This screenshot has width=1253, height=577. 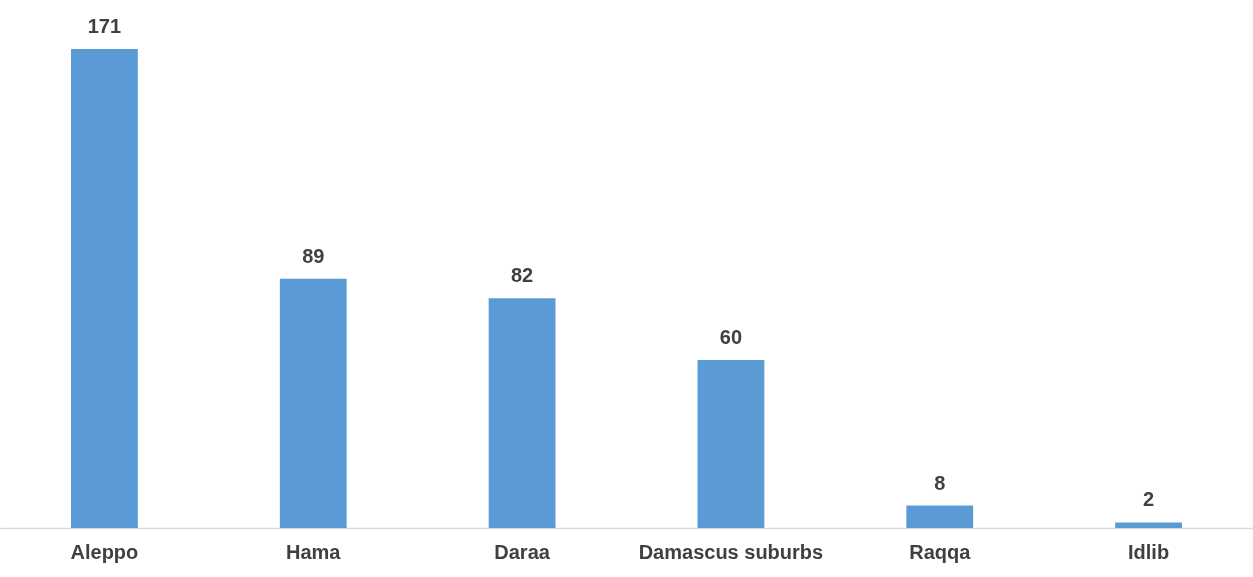 What do you see at coordinates (1149, 499) in the screenshot?
I see `data-label: 2` at bounding box center [1149, 499].